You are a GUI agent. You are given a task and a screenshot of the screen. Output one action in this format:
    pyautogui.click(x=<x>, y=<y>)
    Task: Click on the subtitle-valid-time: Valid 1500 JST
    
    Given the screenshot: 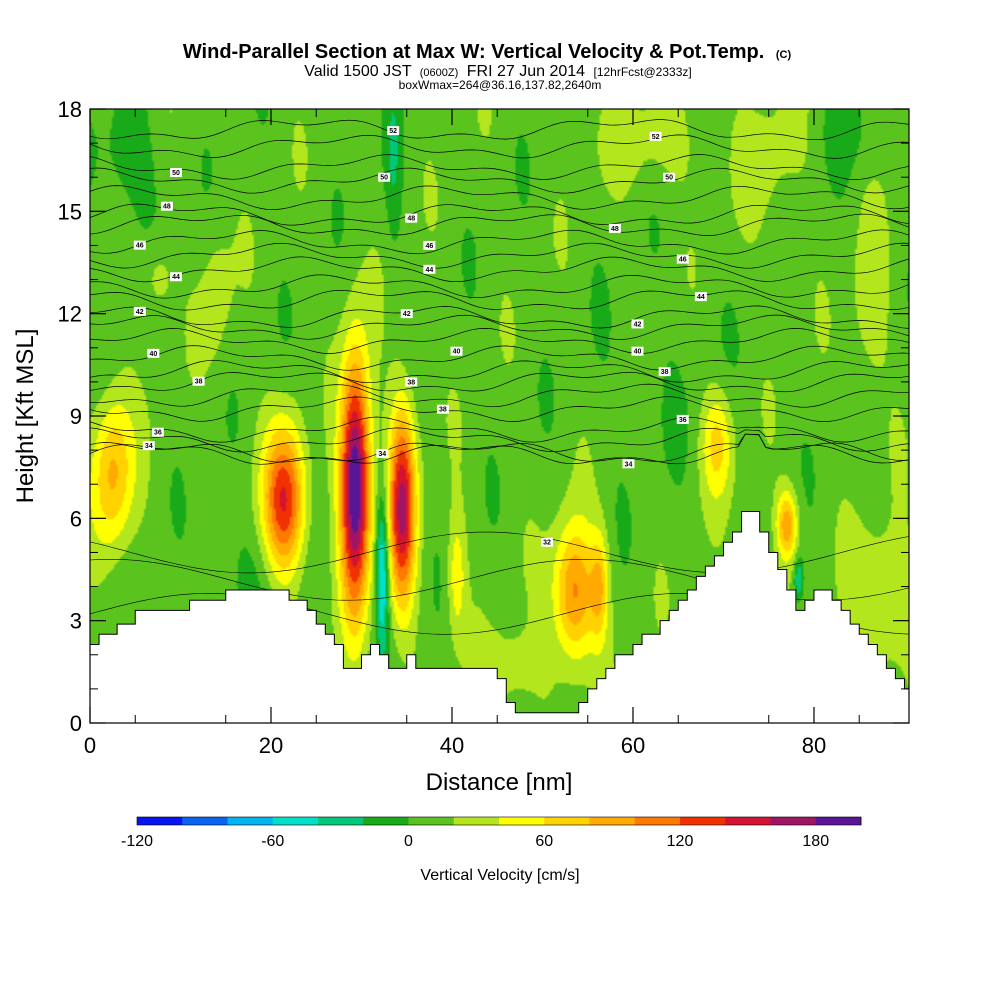 What is the action you would take?
    pyautogui.click(x=358, y=71)
    